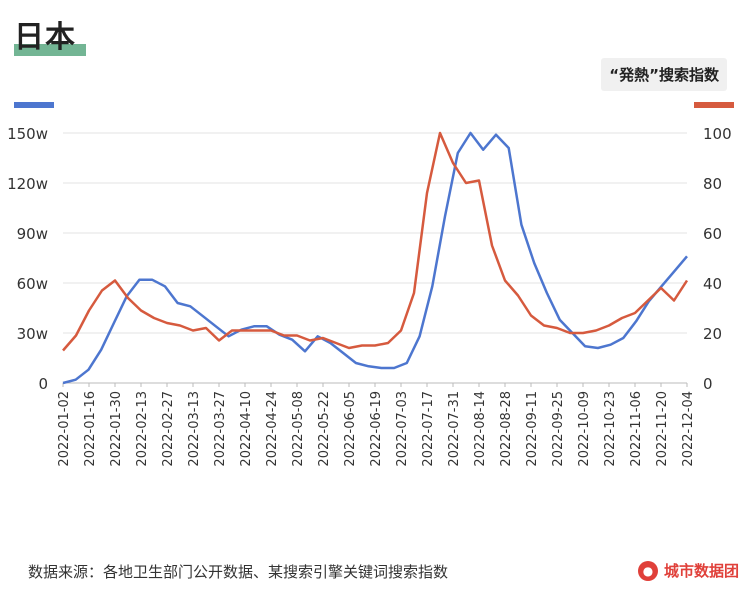  Describe the element at coordinates (636, 429) in the screenshot. I see `x-tick-label: 2022-11-06` at that location.